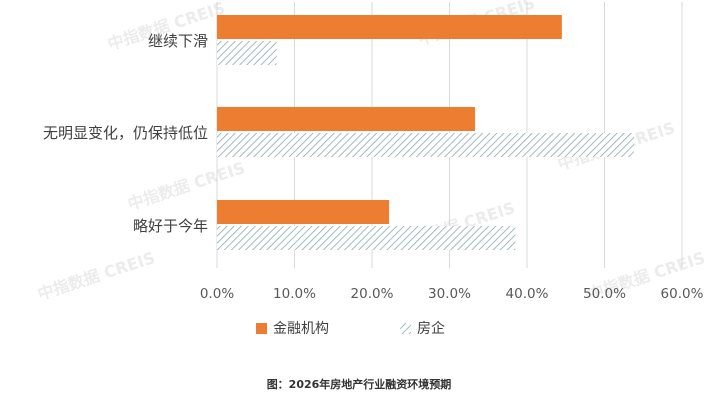 This screenshot has height=402, width=718. I want to click on legend-label: 金融机构, so click(301, 329).